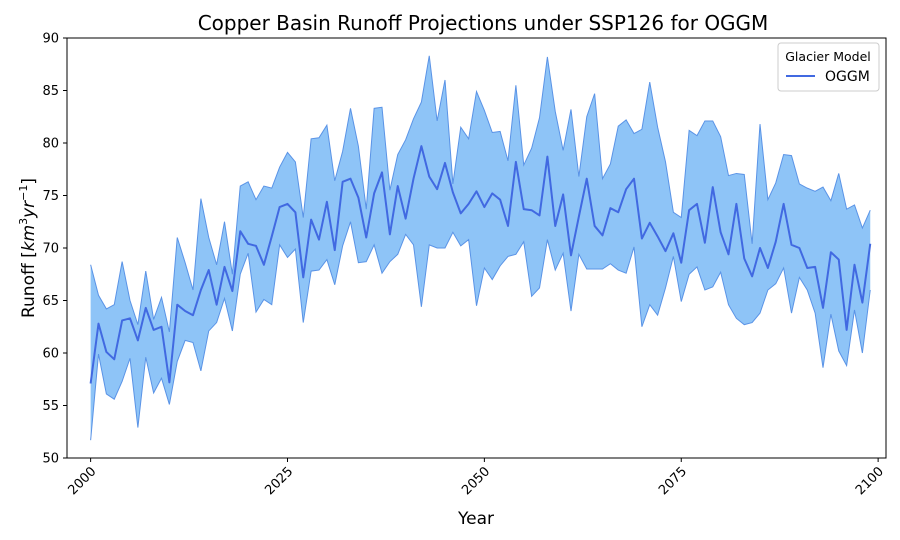 This screenshot has width=900, height=540. Describe the element at coordinates (673, 481) in the screenshot. I see `x-tick-label: 2075` at that location.